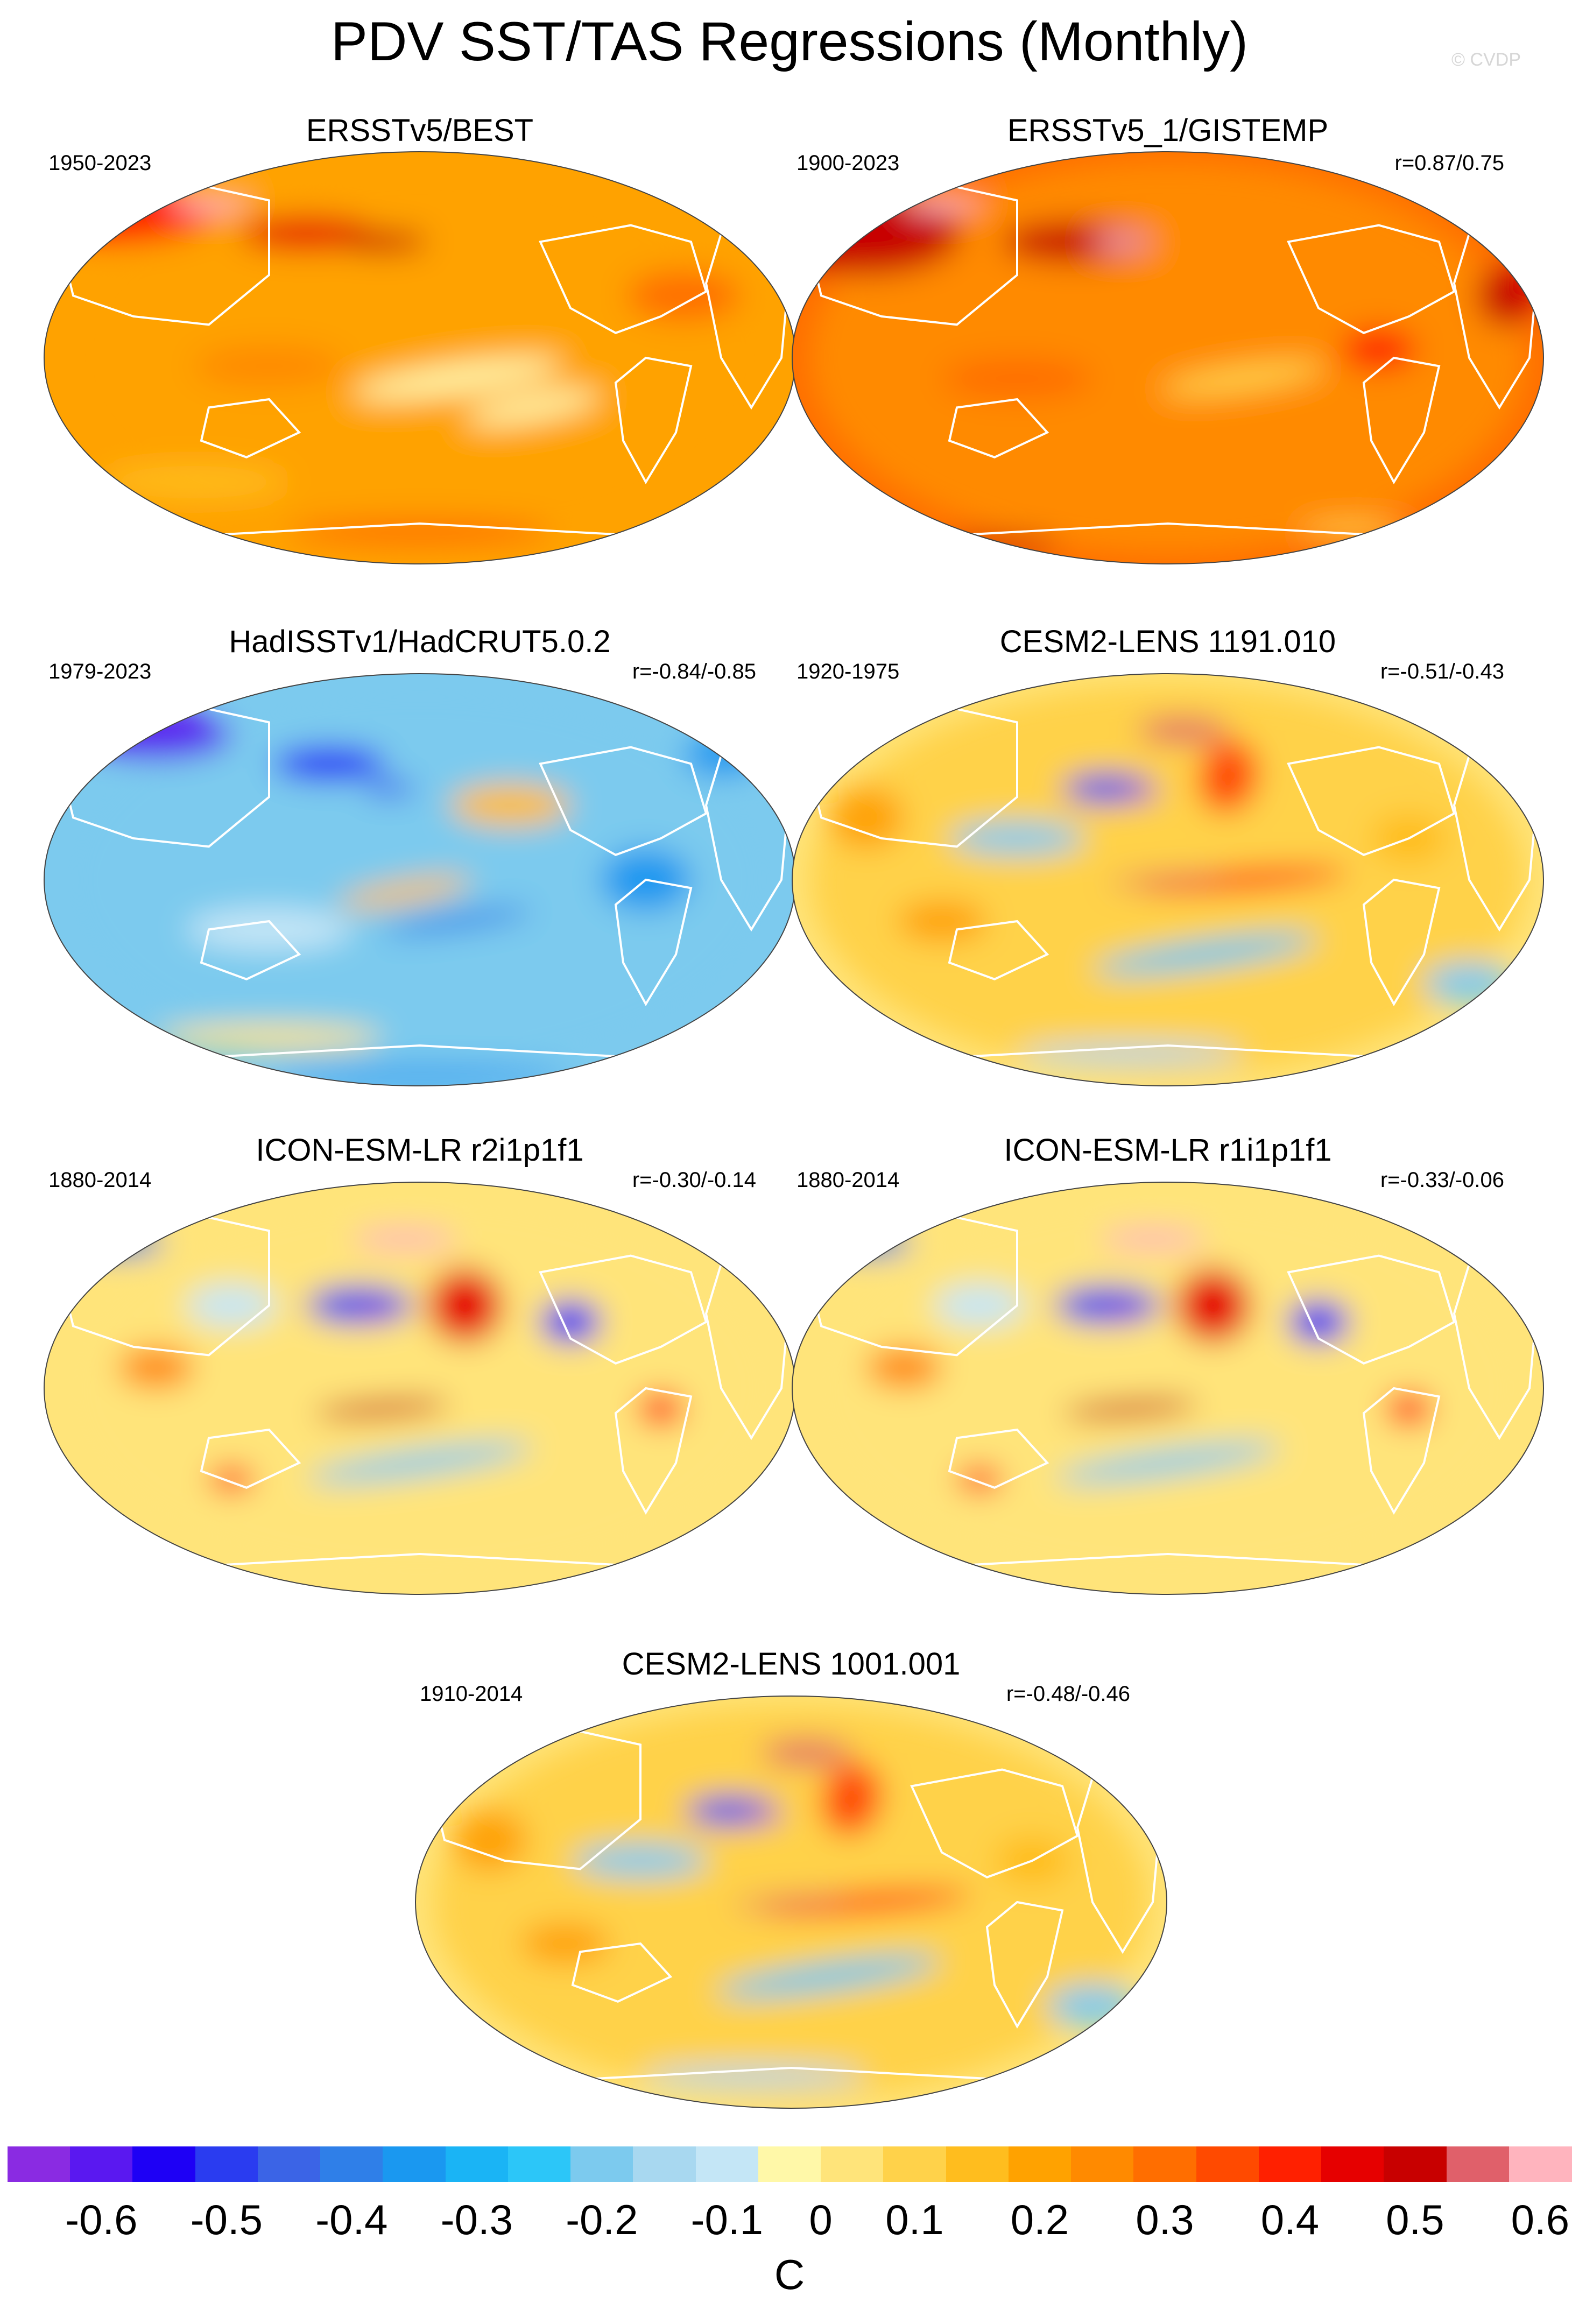 Image resolution: width=1579 pixels, height=2324 pixels. I want to click on colorbar-tick: 0.1, so click(915, 2219).